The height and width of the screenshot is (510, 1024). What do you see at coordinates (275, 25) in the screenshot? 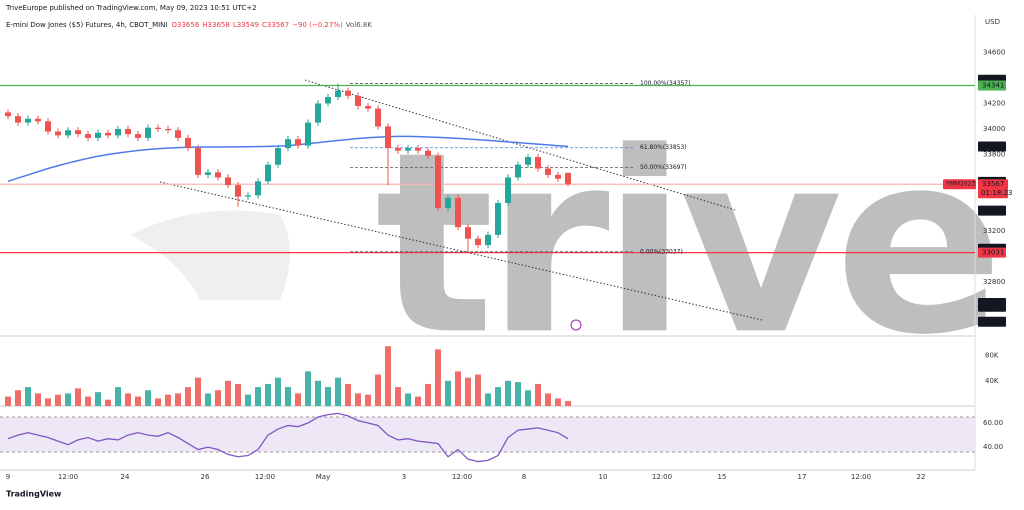
I see `close: C33567` at bounding box center [275, 25].